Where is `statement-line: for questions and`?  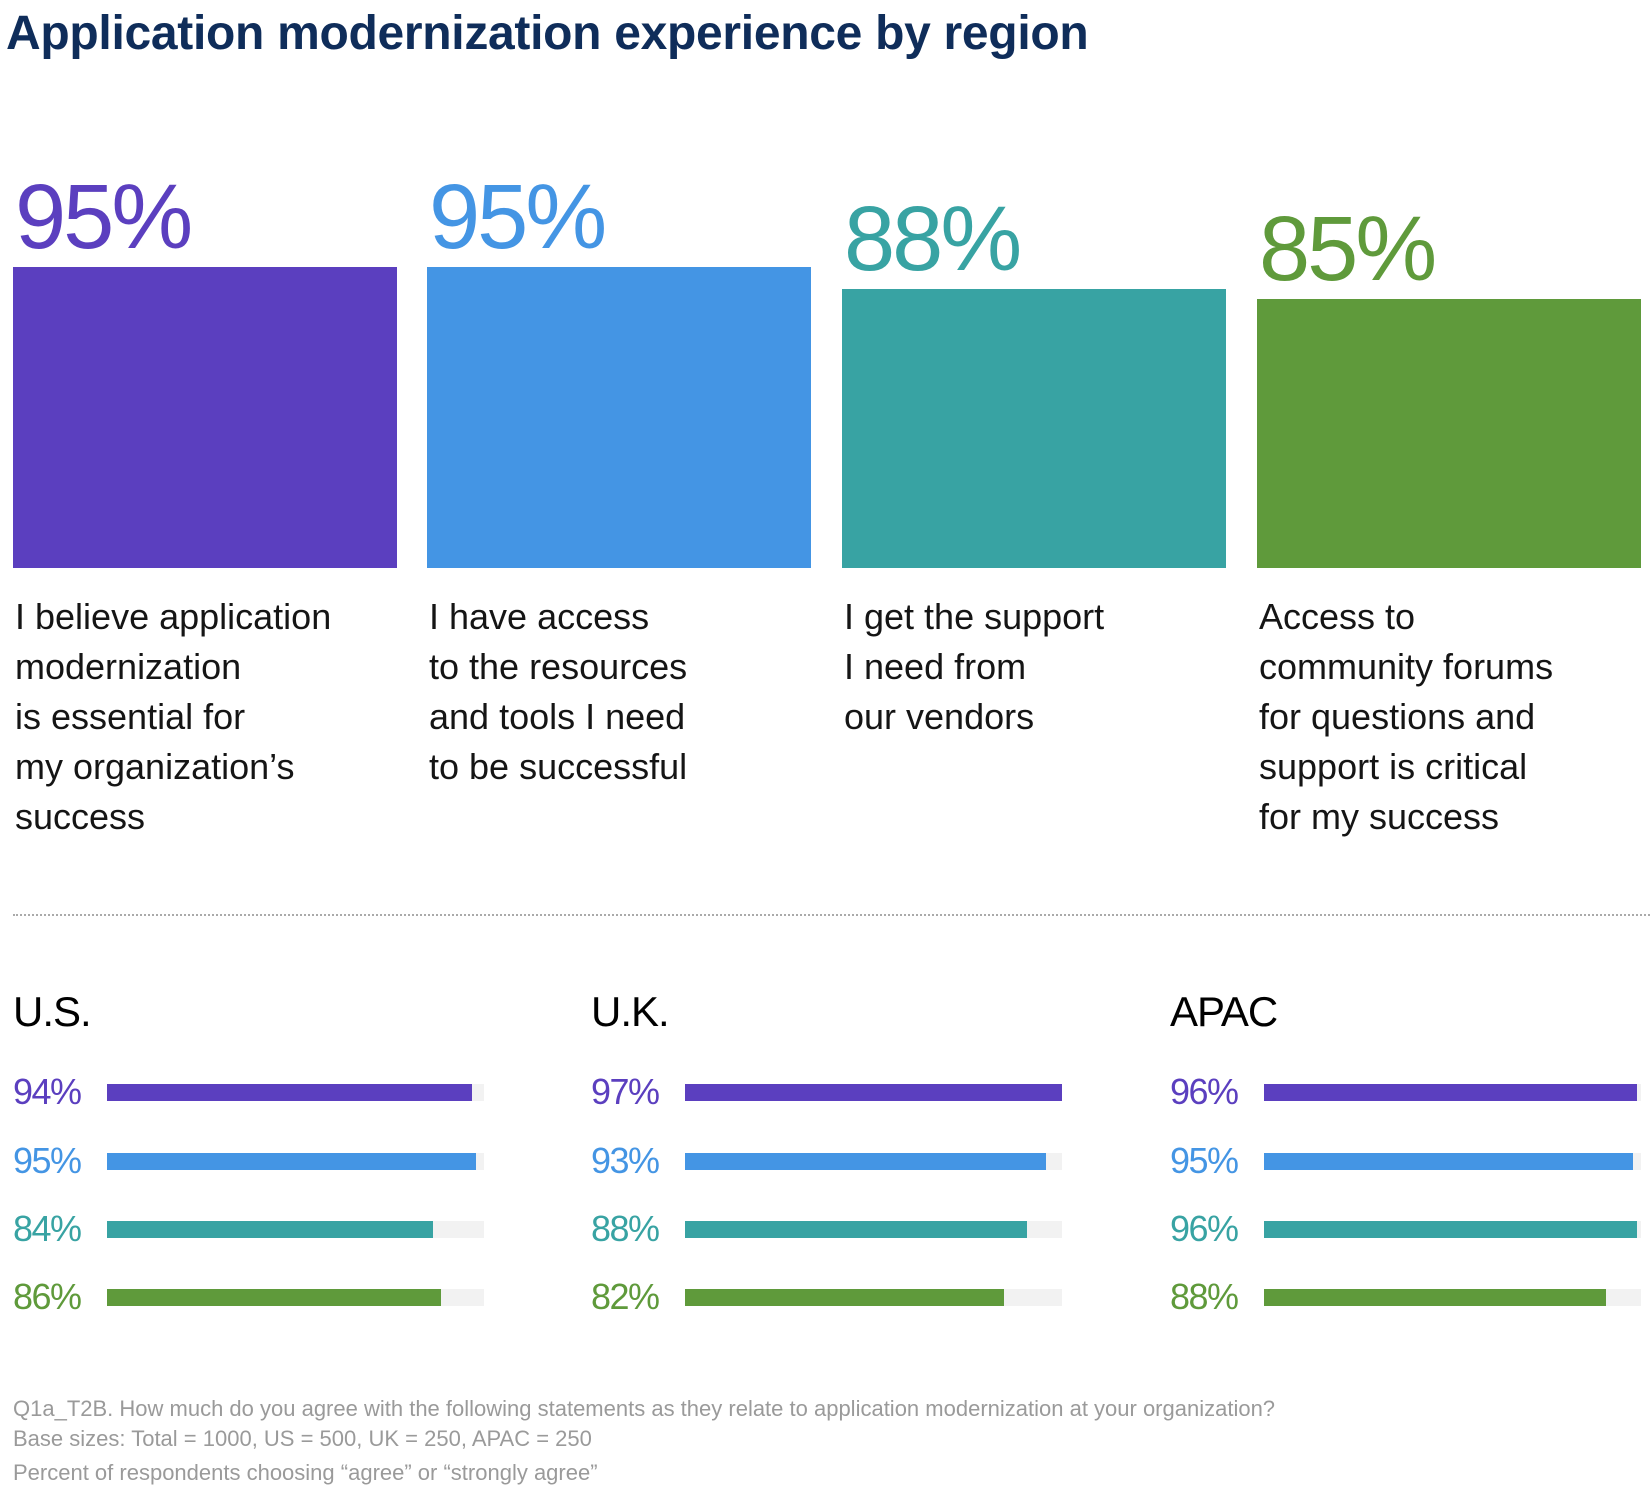 statement-line: for questions and is located at coordinates (1397, 716).